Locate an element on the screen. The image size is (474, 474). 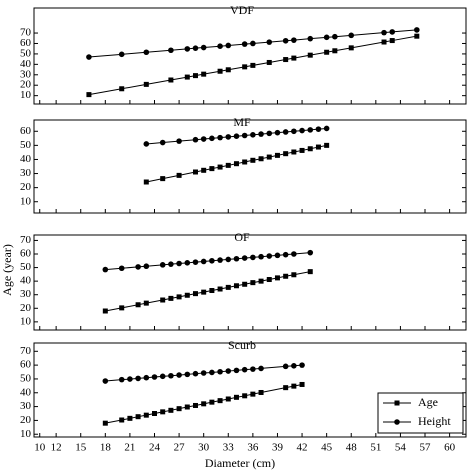
y-tick-label: 50 is located at coordinates (26, 145).